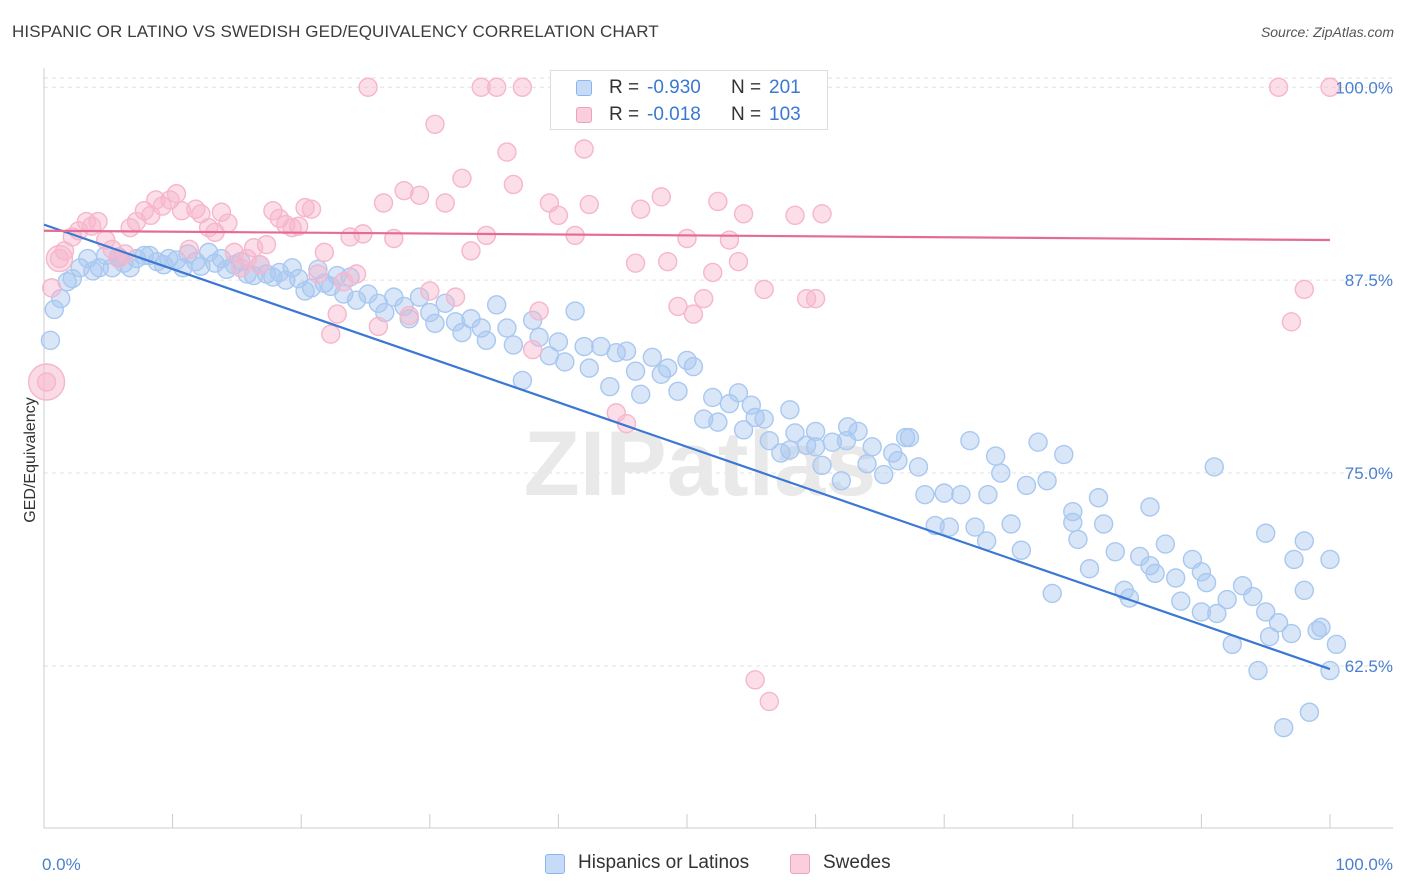 This screenshot has width=1406, height=892. Describe the element at coordinates (689, 88) in the screenshot. I see `legend-row-hispanics: R = -0.930 N = 201` at that location.